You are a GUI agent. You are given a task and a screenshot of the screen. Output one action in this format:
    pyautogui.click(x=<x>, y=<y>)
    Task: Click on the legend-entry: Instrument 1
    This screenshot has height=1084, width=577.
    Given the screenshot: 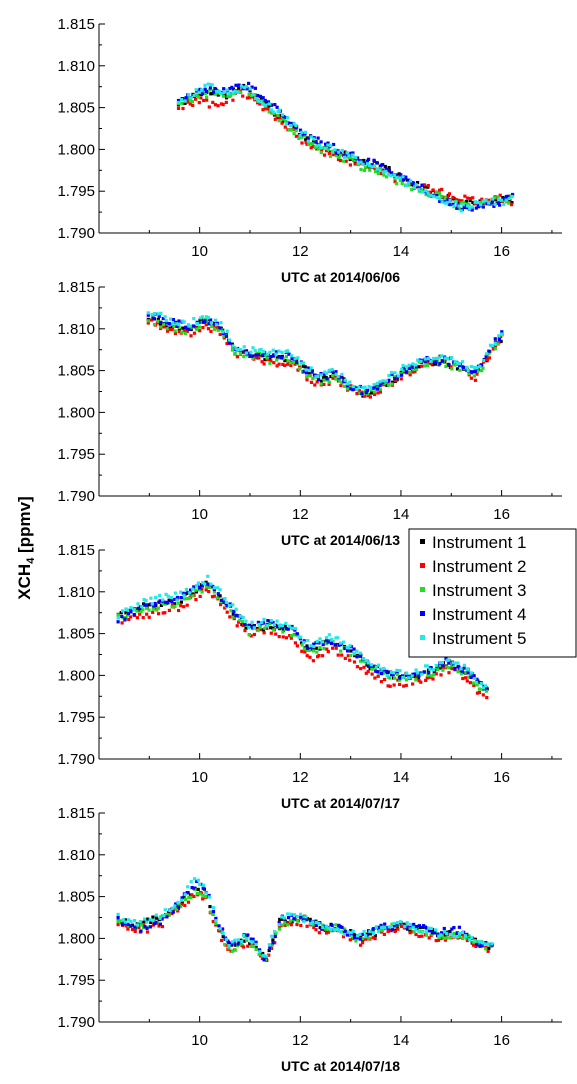 What is the action you would take?
    pyautogui.click(x=473, y=542)
    